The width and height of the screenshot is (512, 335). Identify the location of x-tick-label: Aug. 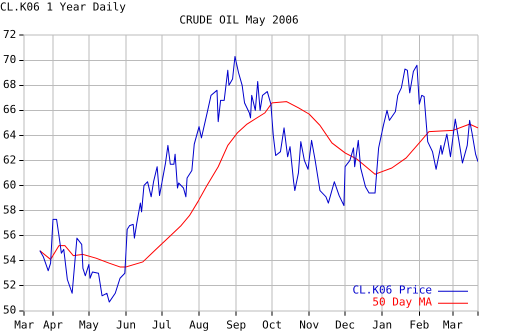
(199, 325).